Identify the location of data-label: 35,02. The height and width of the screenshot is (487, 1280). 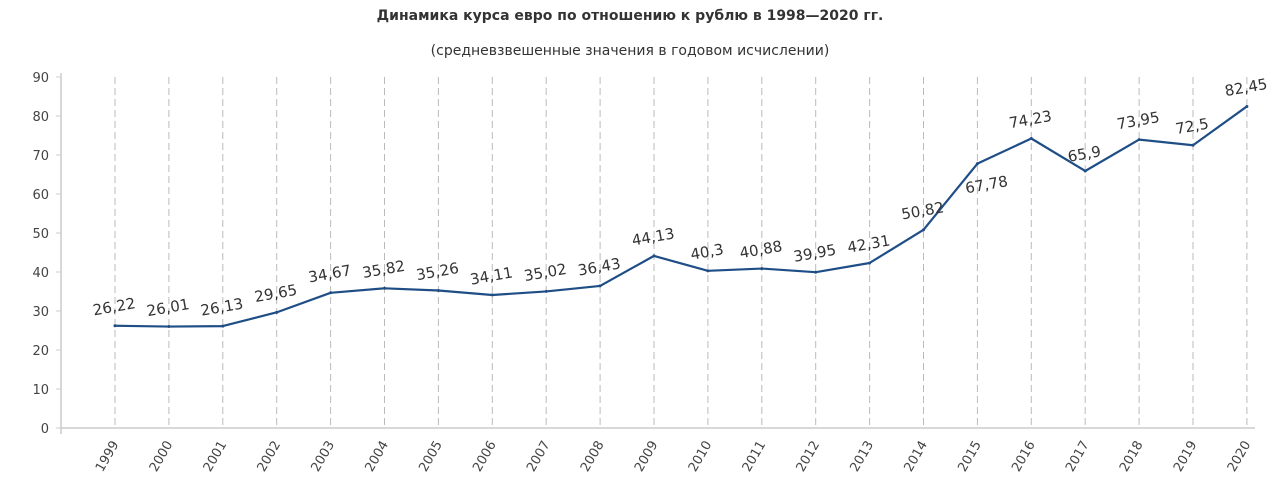
(545, 272).